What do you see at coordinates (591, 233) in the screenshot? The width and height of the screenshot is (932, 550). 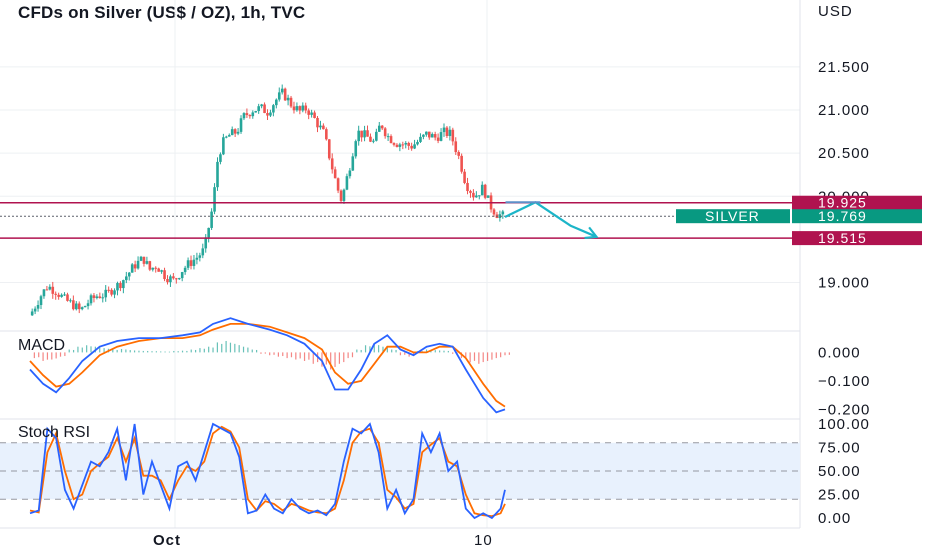 I see `projection-arrowhead` at bounding box center [591, 233].